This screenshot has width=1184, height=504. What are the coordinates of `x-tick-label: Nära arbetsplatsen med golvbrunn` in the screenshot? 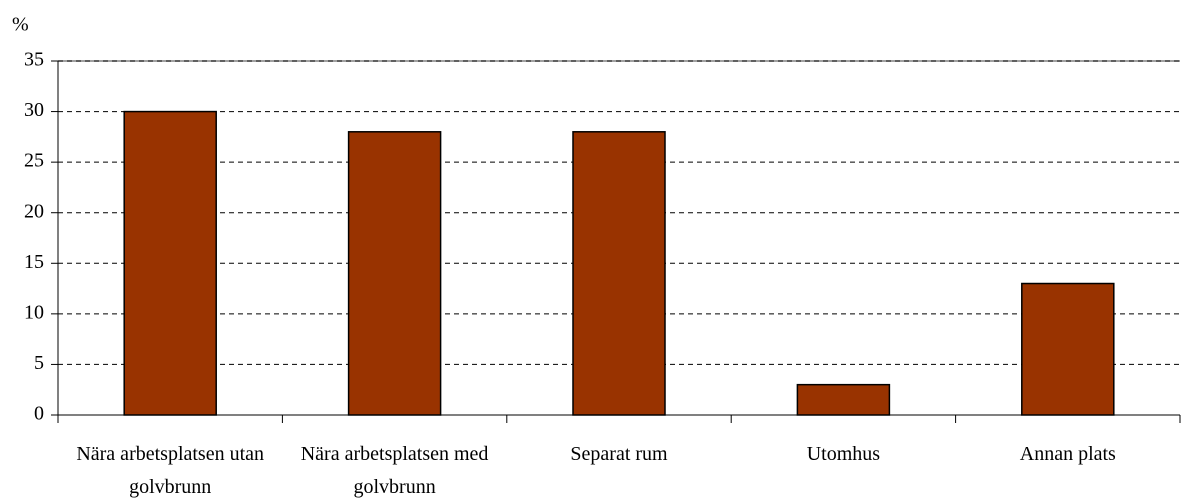 It's located at (394, 470).